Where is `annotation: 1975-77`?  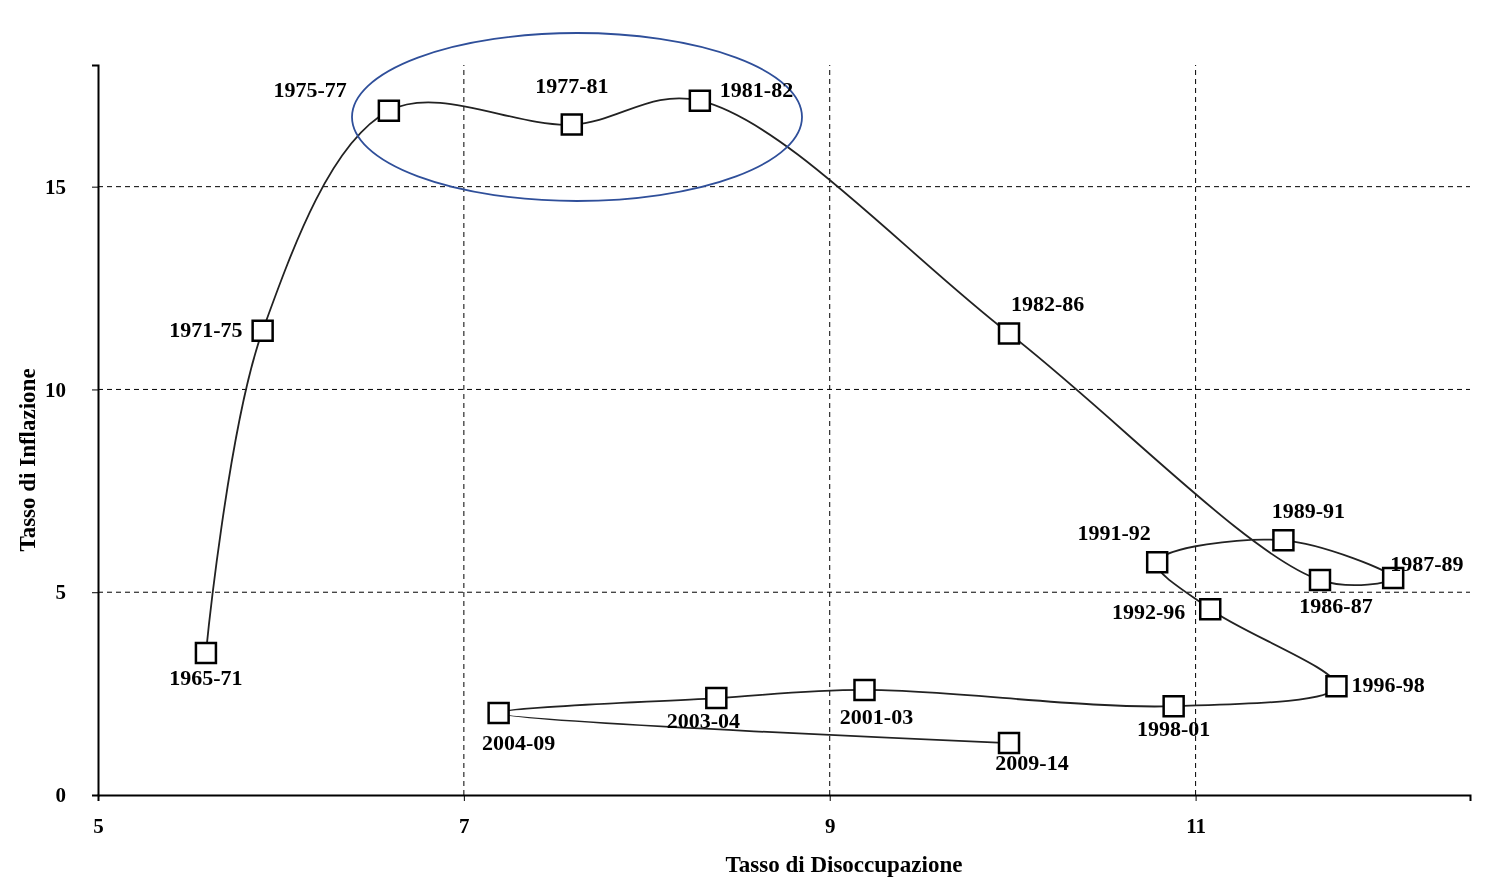 annotation: 1975-77 is located at coordinates (310, 89).